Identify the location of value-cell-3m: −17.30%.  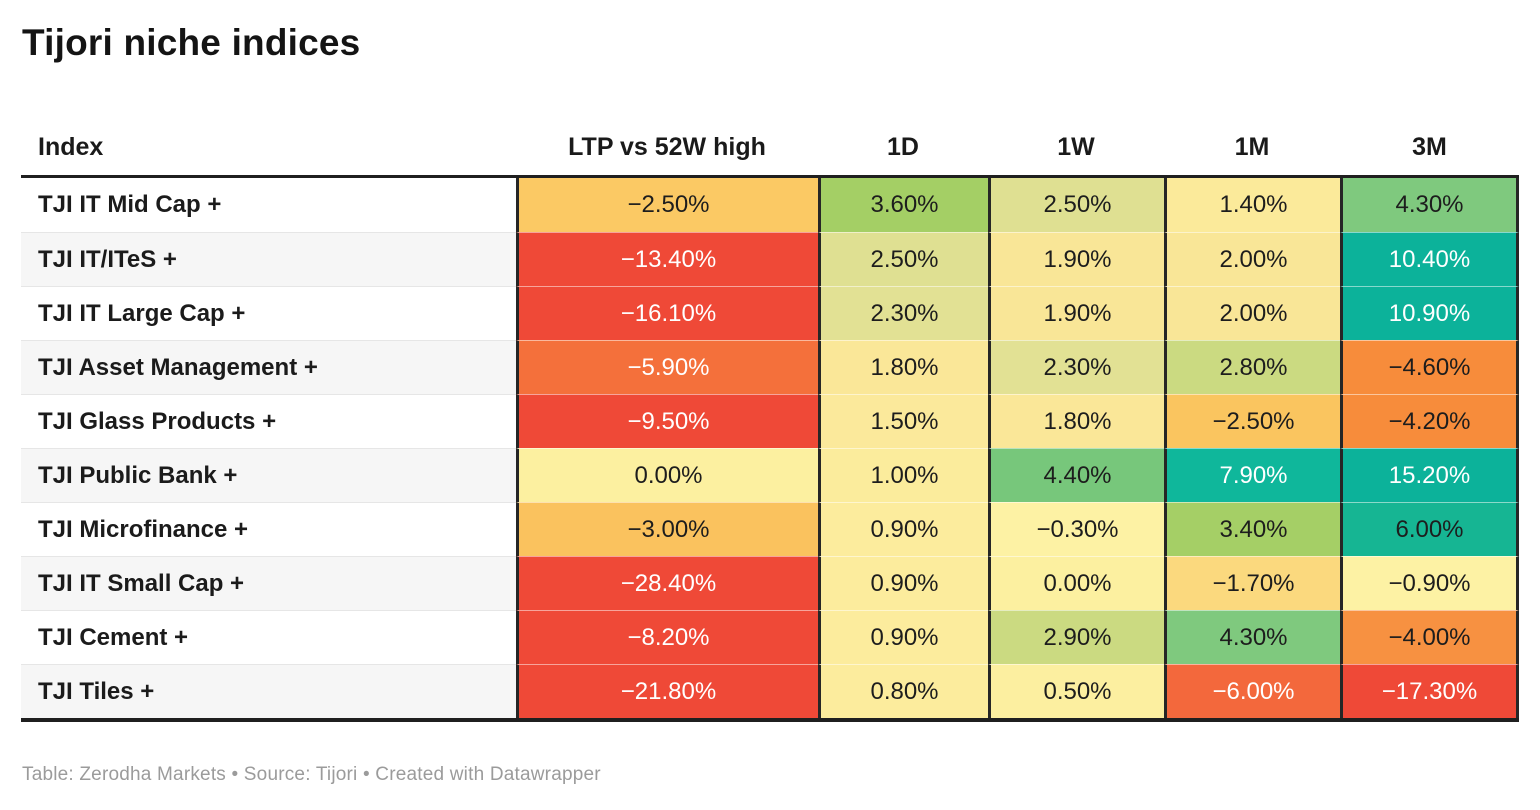
(1429, 691).